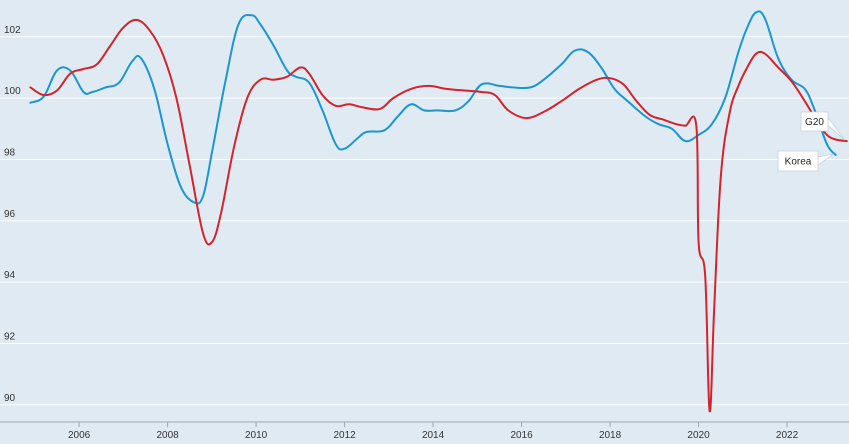  Describe the element at coordinates (10, 336) in the screenshot. I see `y-tick-label: 92` at that location.